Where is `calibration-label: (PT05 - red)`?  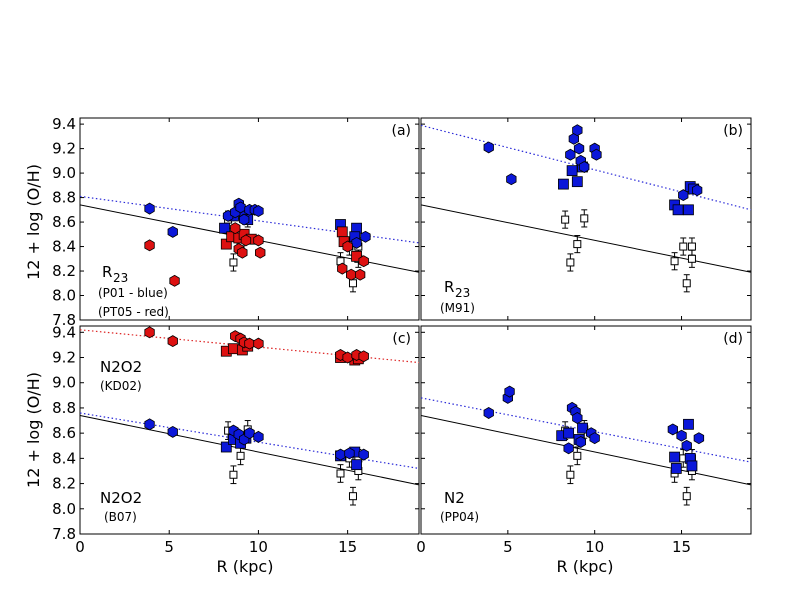
calibration-label: (PT05 - red) is located at coordinates (133, 312).